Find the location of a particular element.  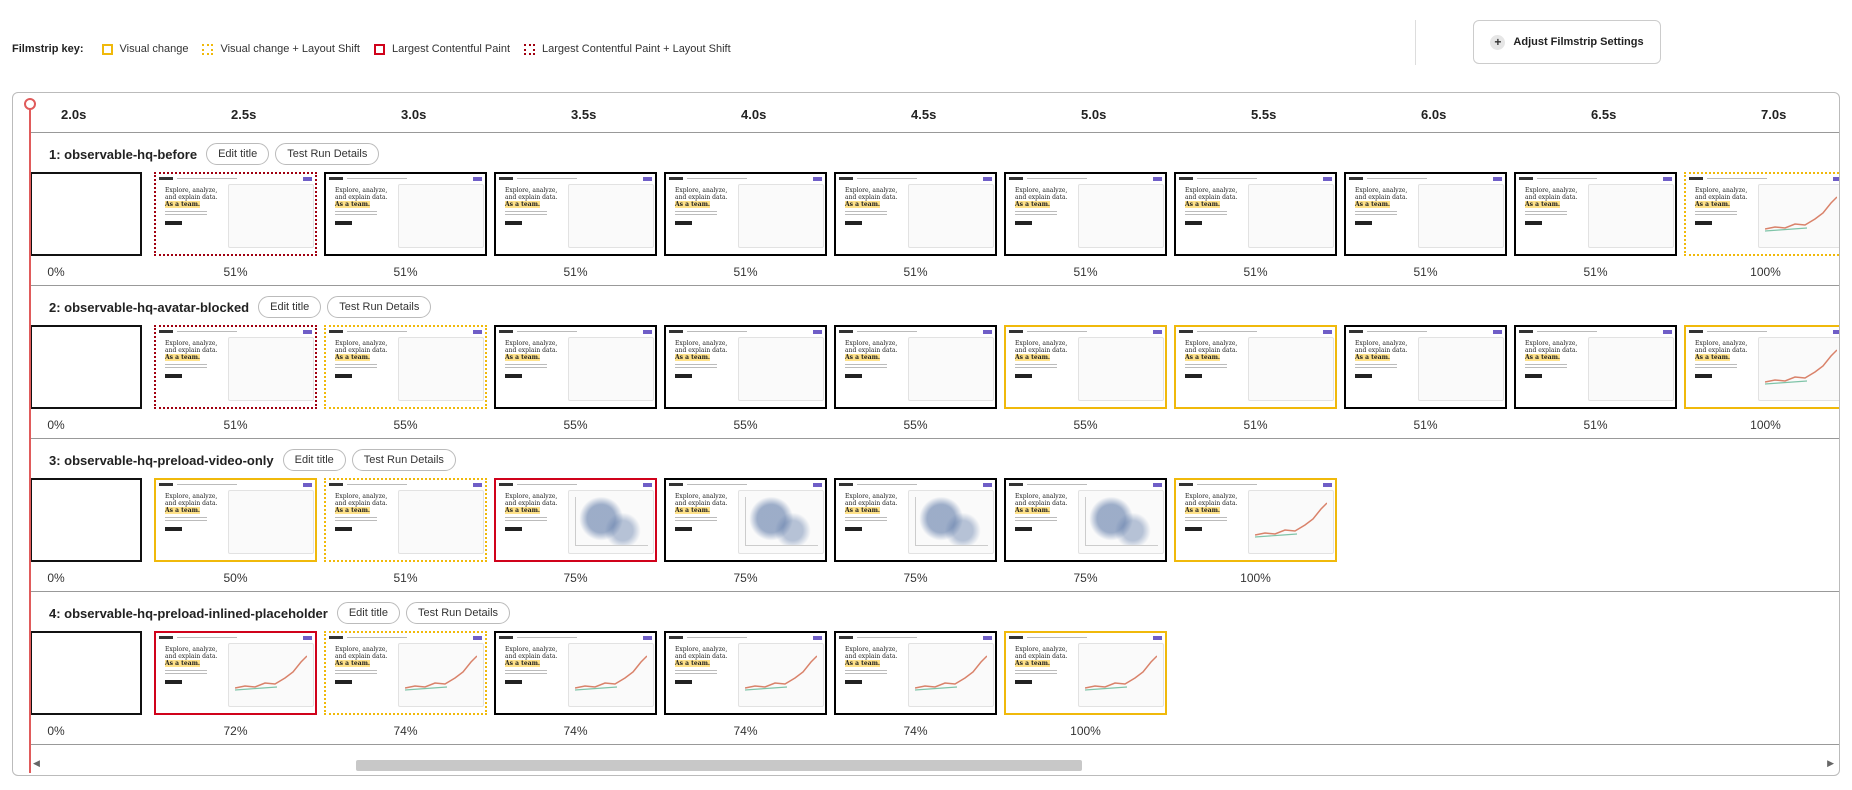

playhead-line is located at coordinates (30, 439).